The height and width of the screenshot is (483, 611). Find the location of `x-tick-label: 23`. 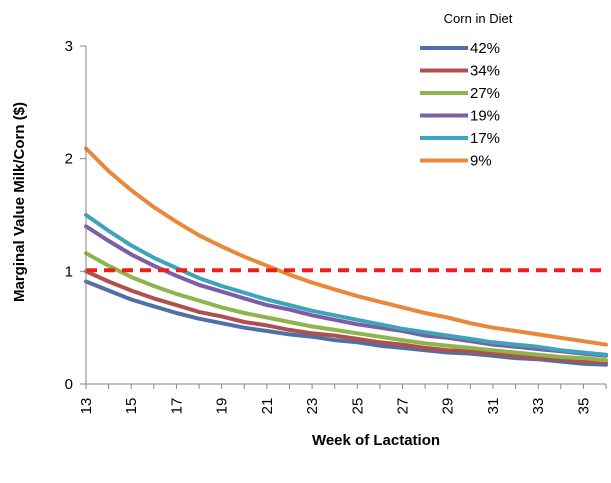

x-tick-label: 23 is located at coordinates (312, 406).